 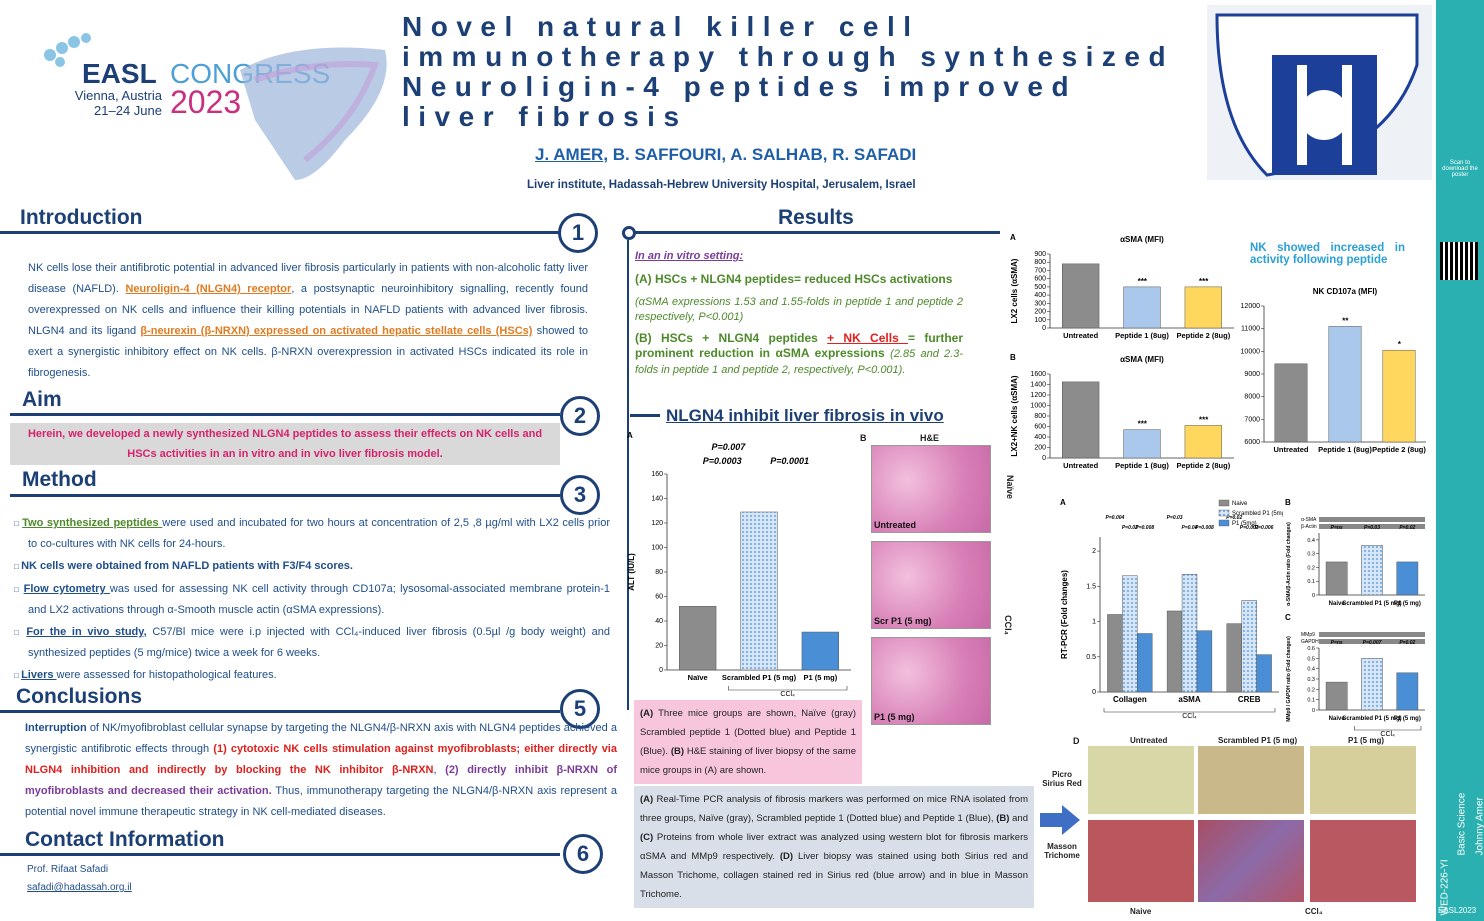 I want to click on logo-year: 2023, so click(x=206, y=102).